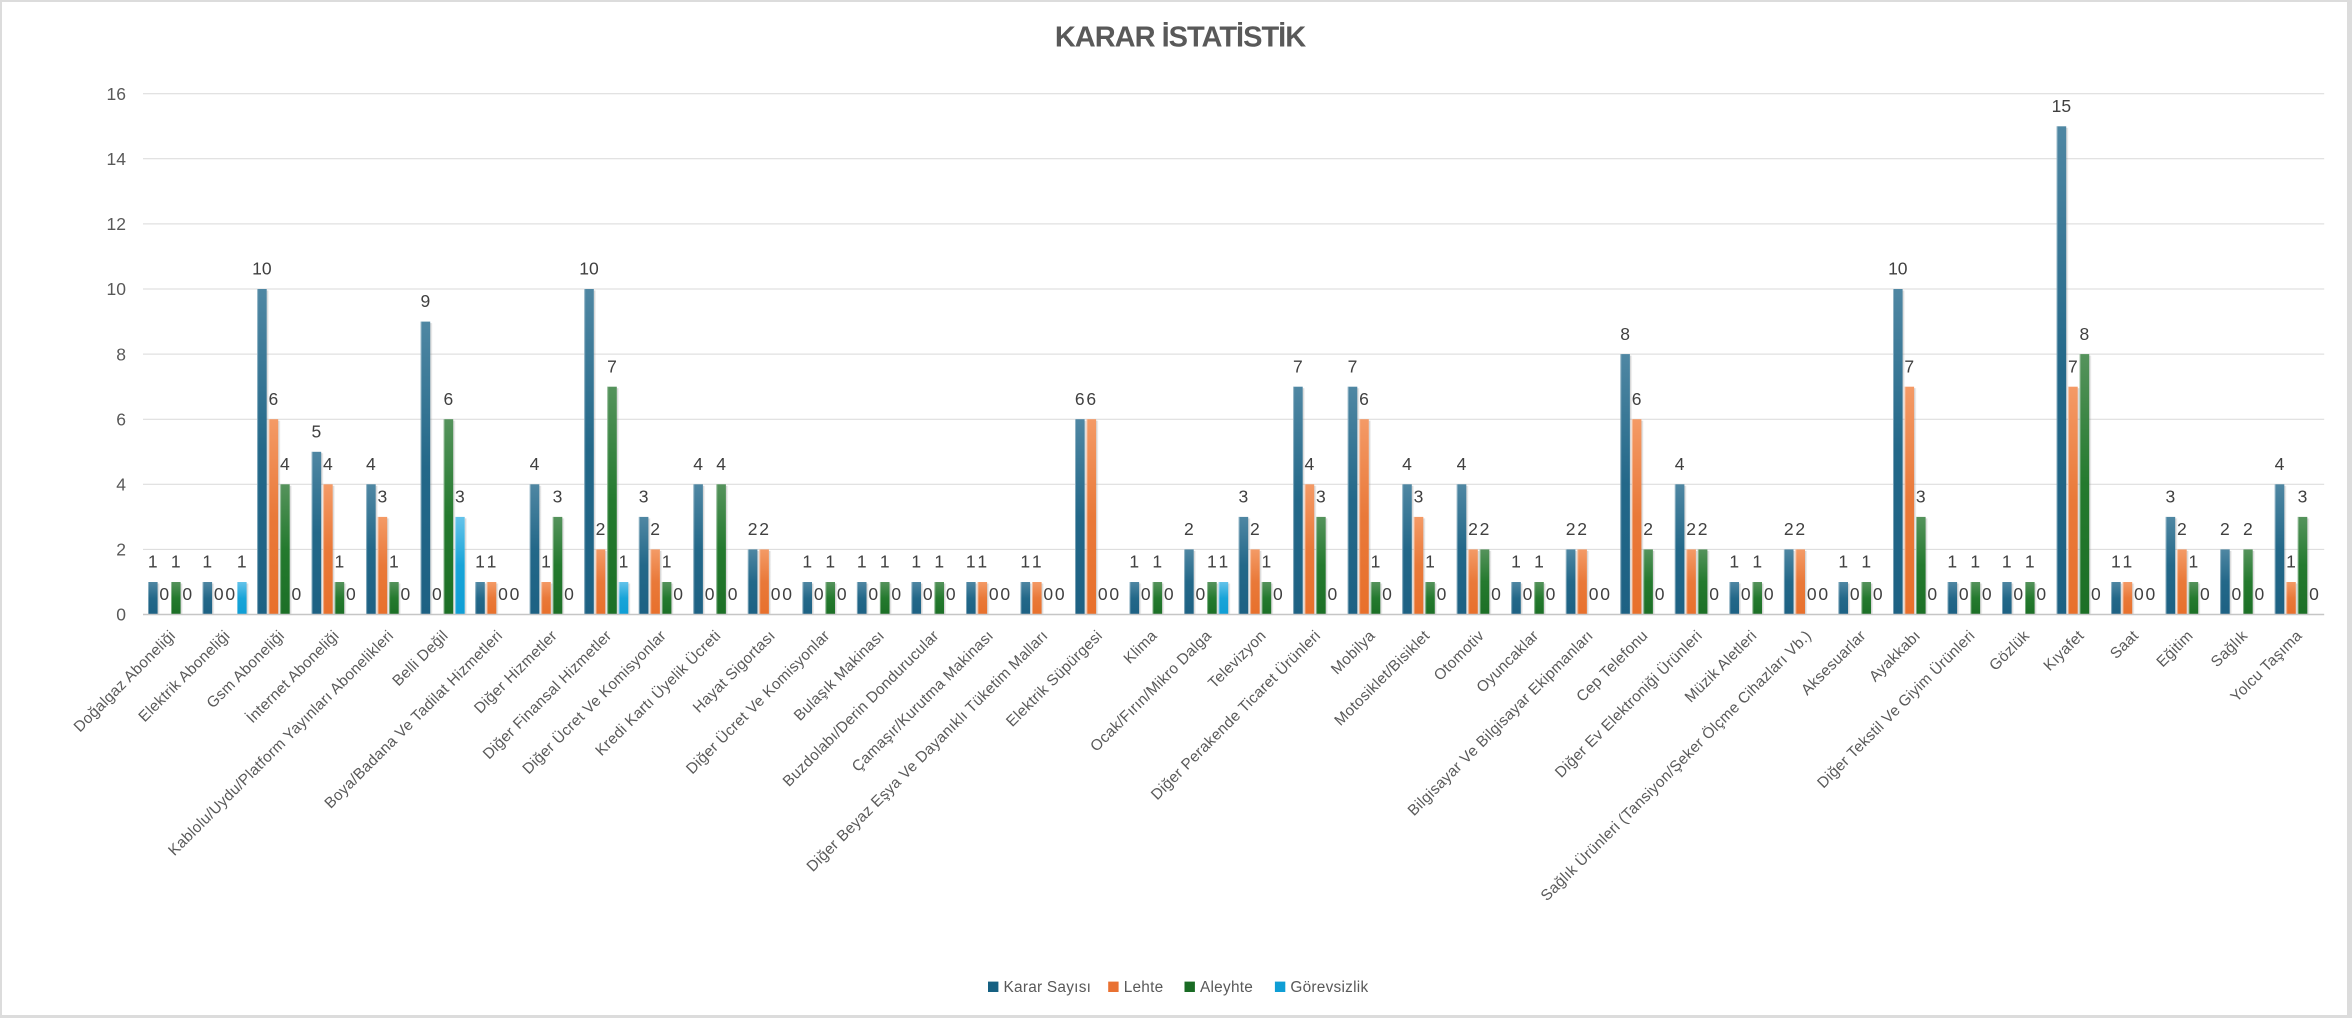 The width and height of the screenshot is (2352, 1018). What do you see at coordinates (116, 224) in the screenshot?
I see `svg-text: 12` at bounding box center [116, 224].